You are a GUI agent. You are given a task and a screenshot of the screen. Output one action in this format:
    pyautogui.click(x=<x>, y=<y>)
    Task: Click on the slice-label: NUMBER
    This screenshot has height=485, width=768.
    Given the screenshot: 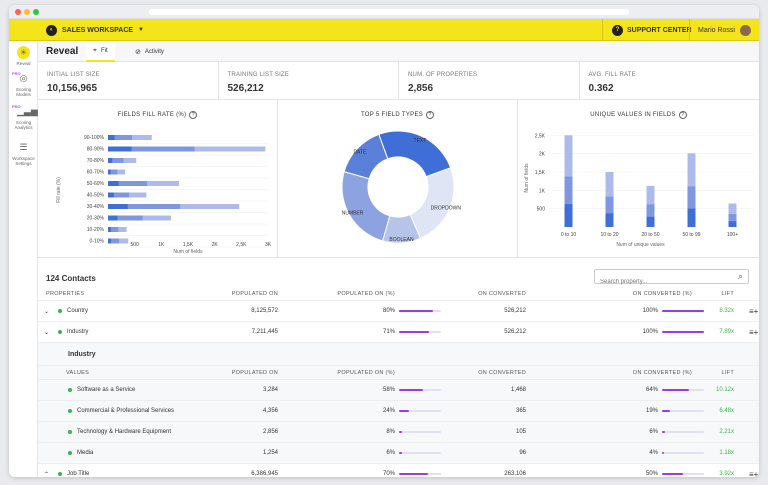 What is the action you would take?
    pyautogui.click(x=353, y=213)
    